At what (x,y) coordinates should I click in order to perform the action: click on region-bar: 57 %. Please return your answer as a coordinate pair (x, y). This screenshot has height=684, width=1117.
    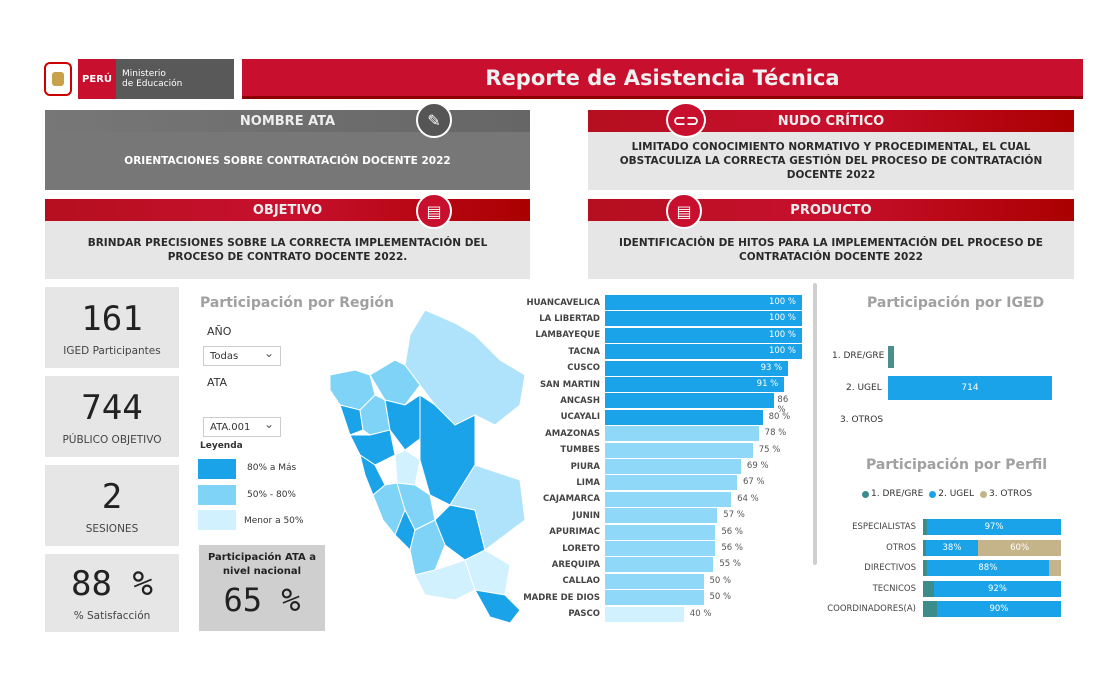
    Looking at the image, I should click on (675, 516).